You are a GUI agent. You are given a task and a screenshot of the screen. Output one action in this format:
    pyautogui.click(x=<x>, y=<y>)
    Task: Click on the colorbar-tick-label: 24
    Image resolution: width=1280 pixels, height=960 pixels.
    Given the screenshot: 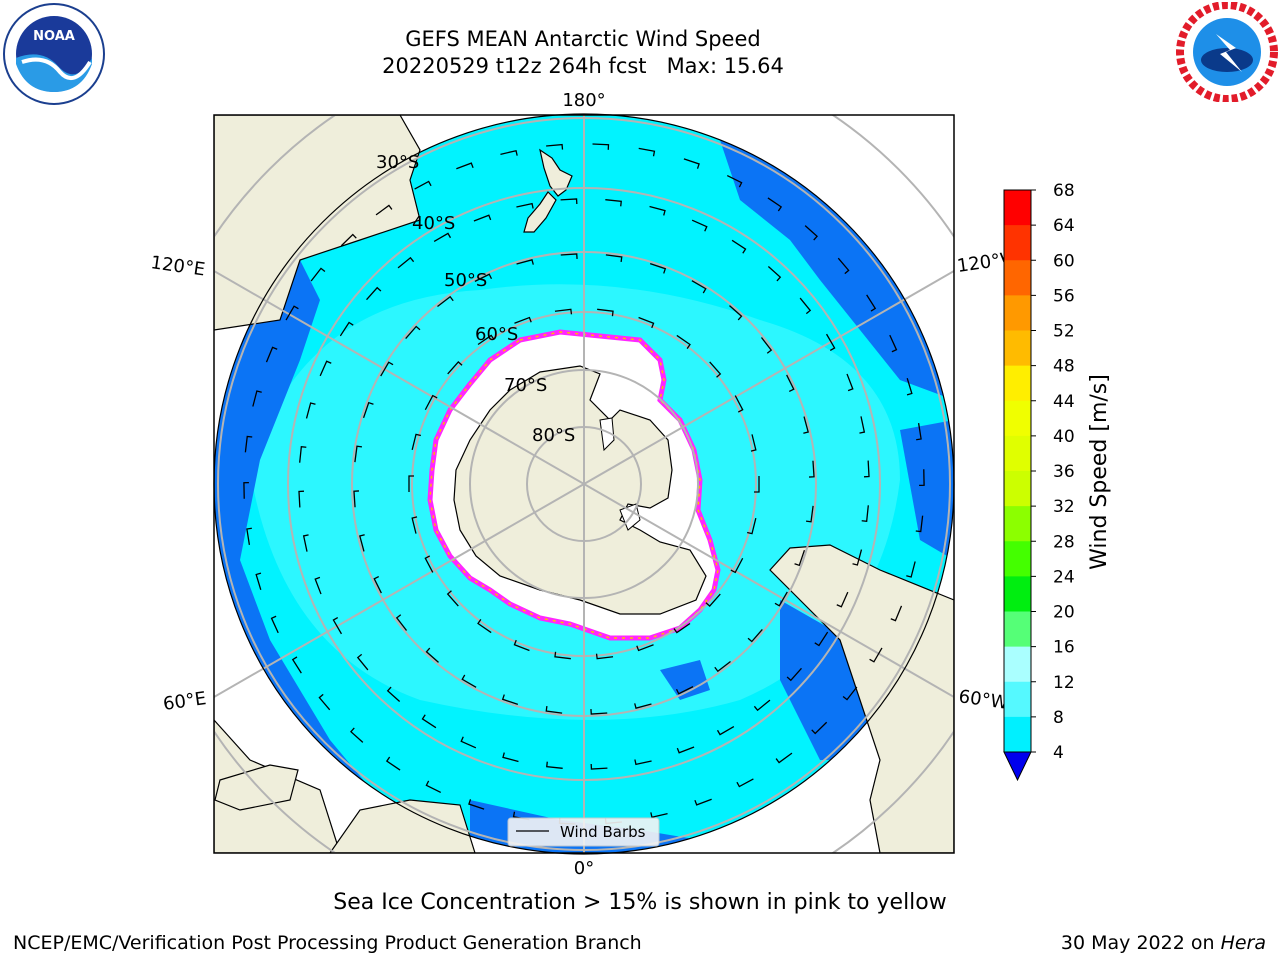 What is the action you would take?
    pyautogui.click(x=1064, y=577)
    